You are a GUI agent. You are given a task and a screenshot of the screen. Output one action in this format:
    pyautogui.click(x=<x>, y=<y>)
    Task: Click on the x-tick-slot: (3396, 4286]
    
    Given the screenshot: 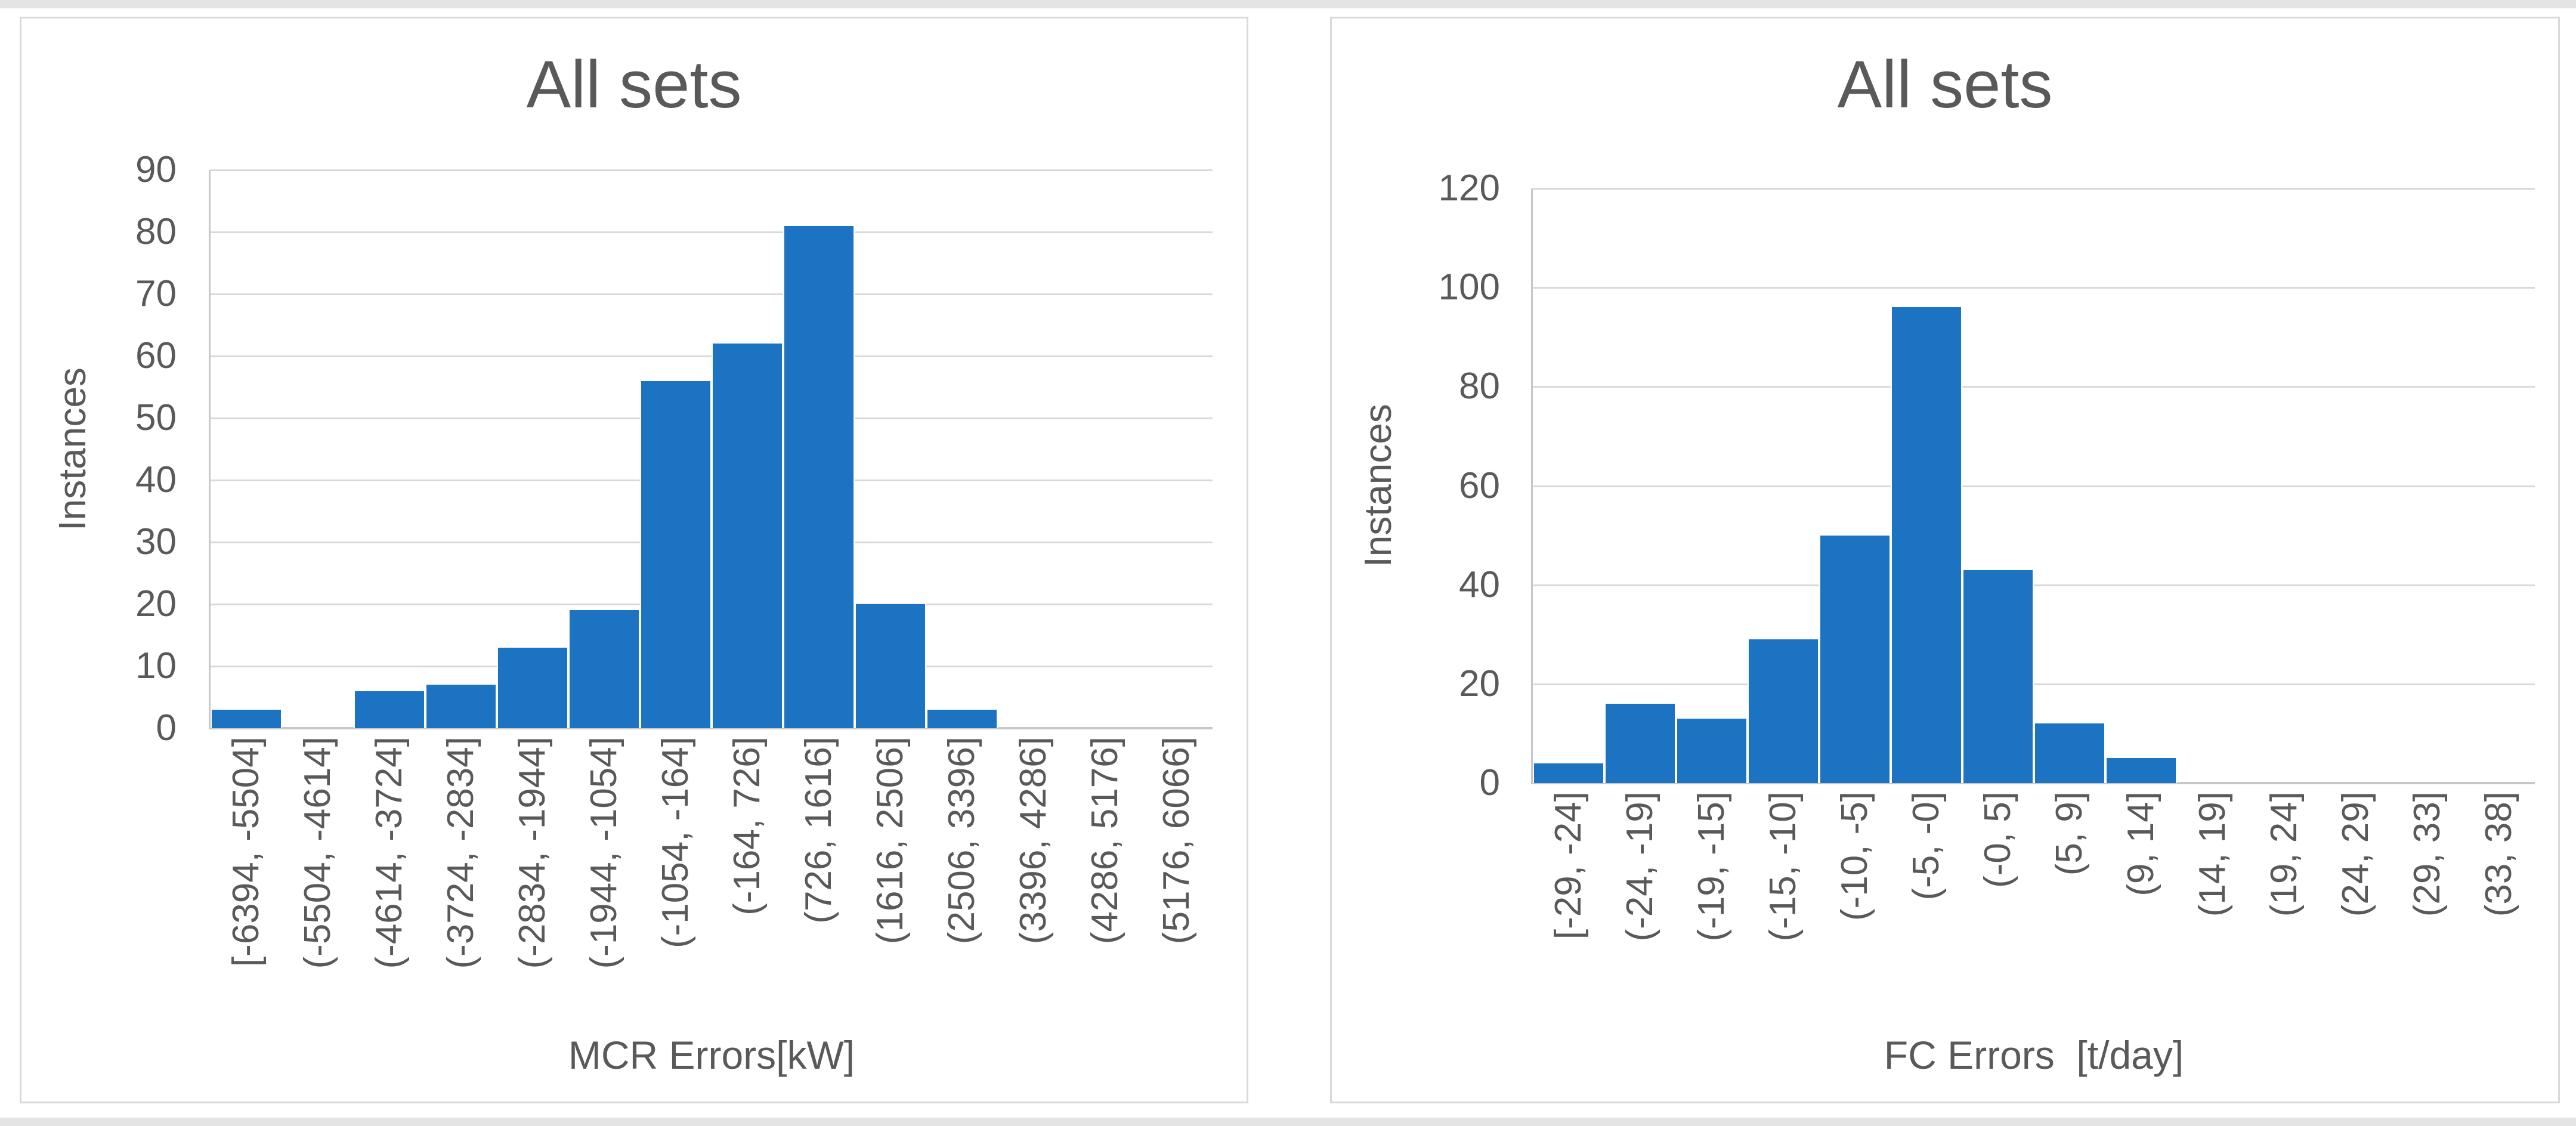 What is the action you would take?
    pyautogui.click(x=1033, y=865)
    